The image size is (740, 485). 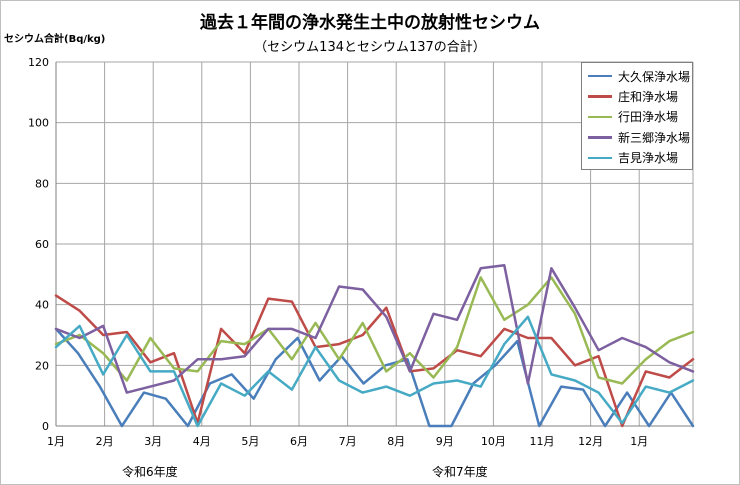 What do you see at coordinates (150, 472) in the screenshot?
I see `fiscal-year-label-r6: 令和6年度` at bounding box center [150, 472].